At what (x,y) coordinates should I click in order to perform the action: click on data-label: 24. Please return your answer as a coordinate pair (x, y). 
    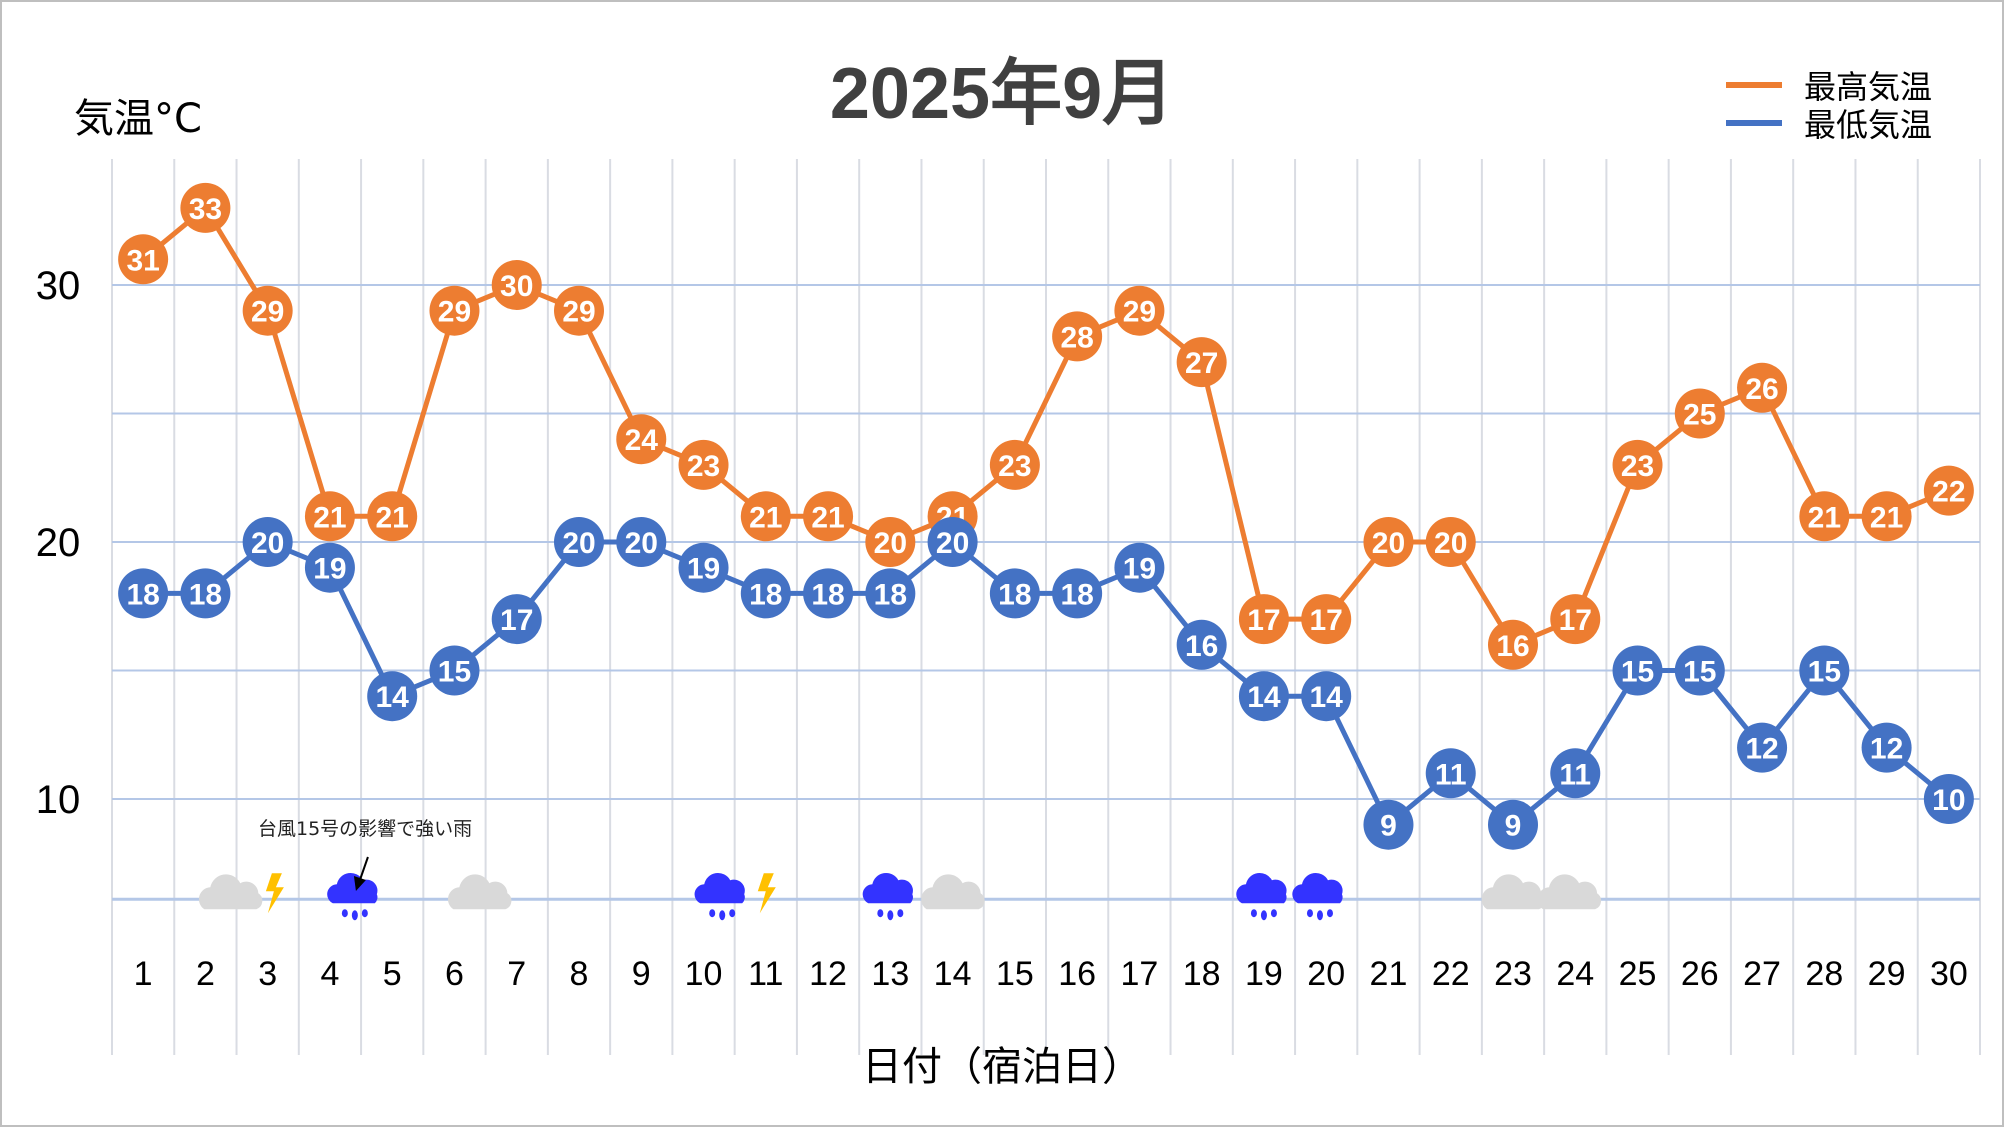
    Looking at the image, I should click on (642, 440).